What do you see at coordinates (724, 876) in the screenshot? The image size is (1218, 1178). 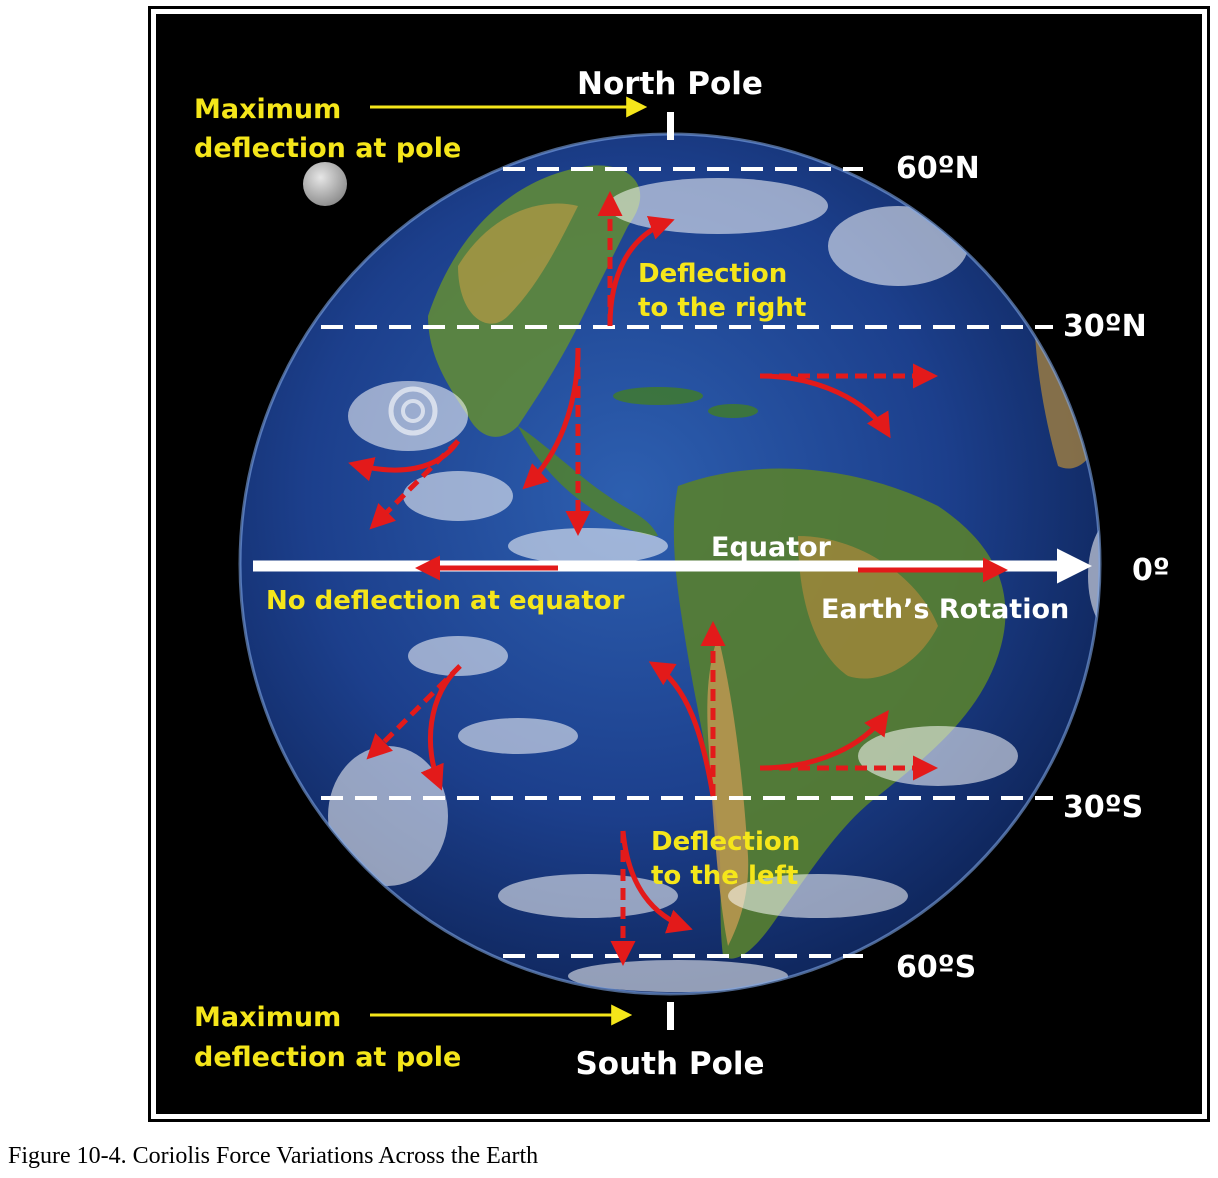 I see `deflection-left-line2: to the left` at bounding box center [724, 876].